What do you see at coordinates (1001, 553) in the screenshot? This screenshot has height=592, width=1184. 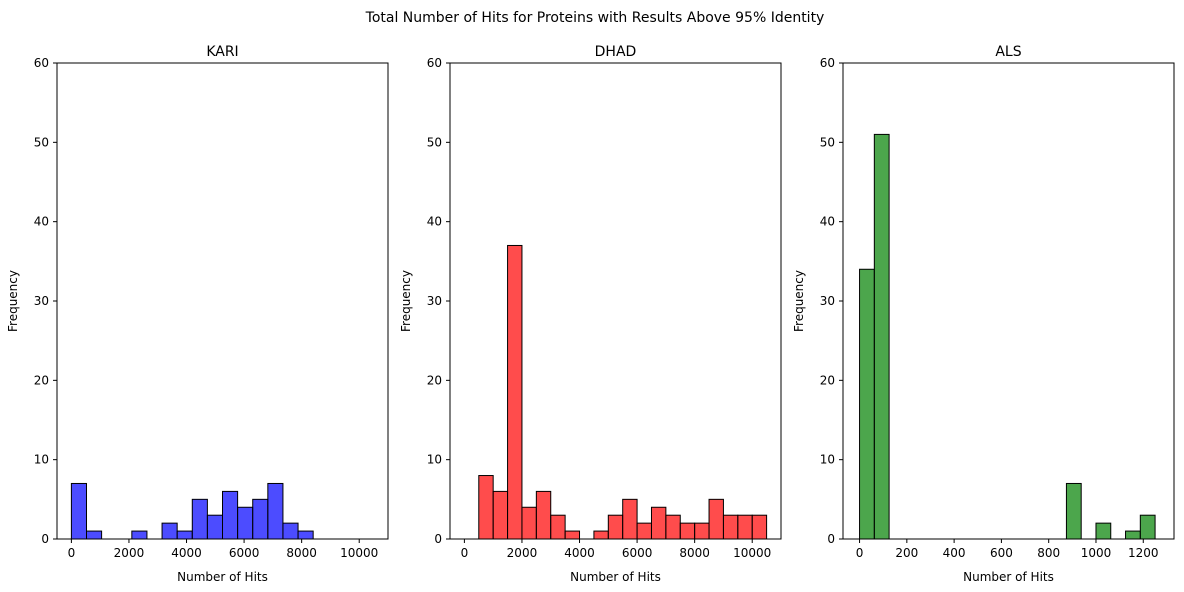 I see `x-tick-label: 600` at bounding box center [1001, 553].